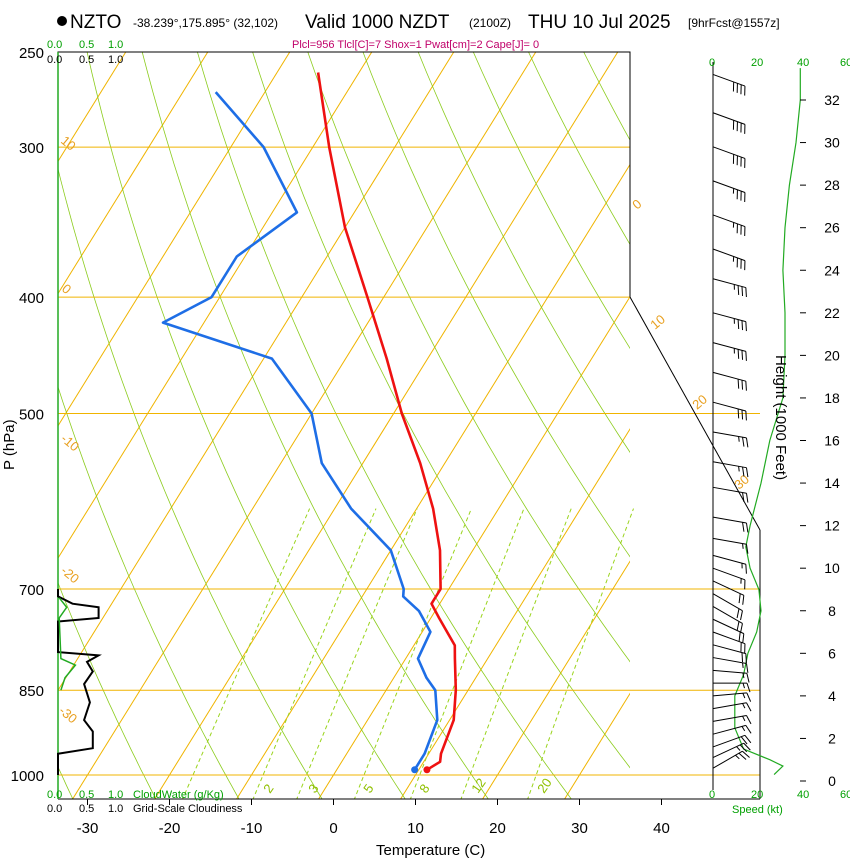 The image size is (850, 860). I want to click on speed-top-3: 60, so click(845, 63).